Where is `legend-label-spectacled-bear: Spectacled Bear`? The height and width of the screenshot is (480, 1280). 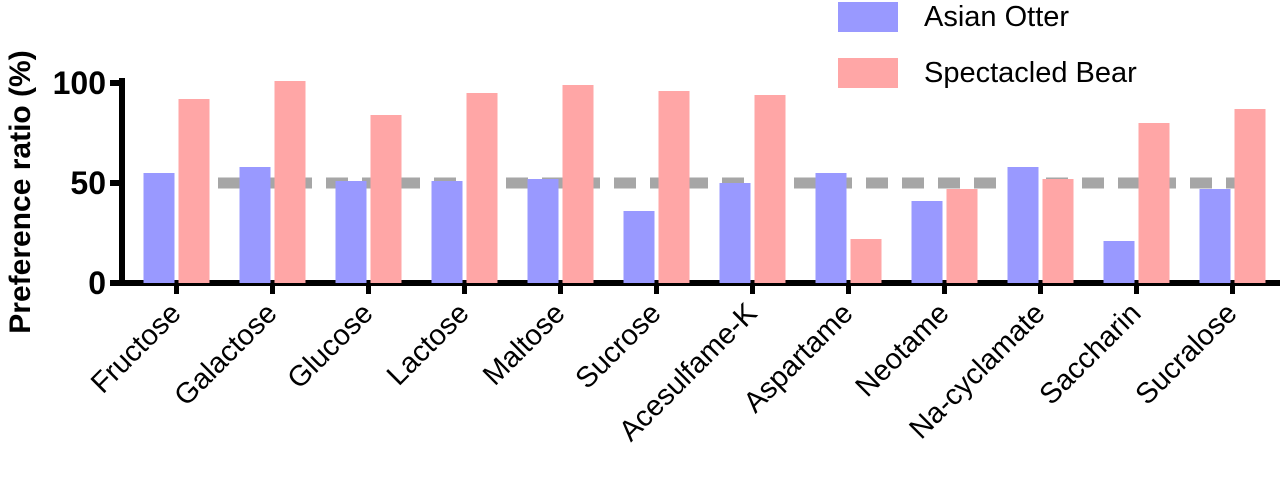
legend-label-spectacled-bear: Spectacled Bear is located at coordinates (1030, 72).